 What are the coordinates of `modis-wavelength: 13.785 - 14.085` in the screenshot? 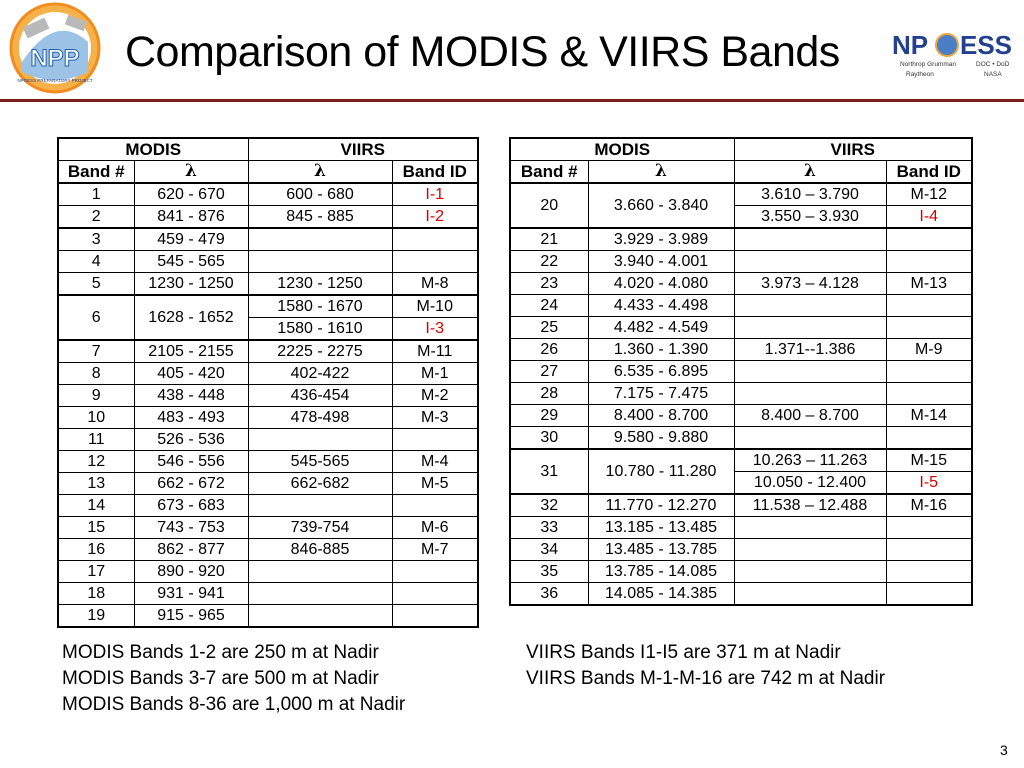 It's located at (661, 571).